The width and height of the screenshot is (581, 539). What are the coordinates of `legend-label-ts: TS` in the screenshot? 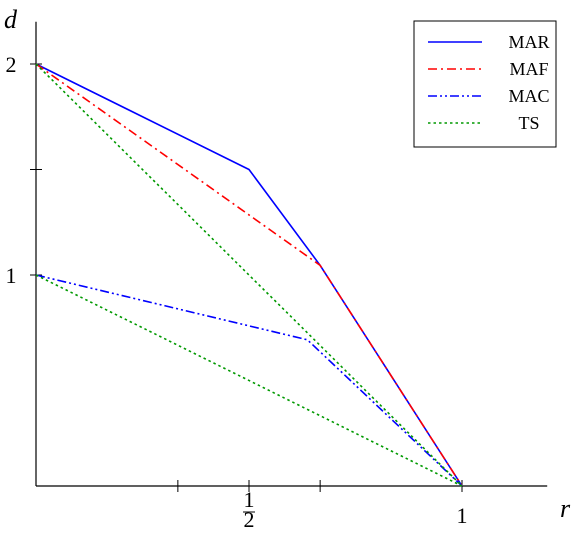 It's located at (528, 123).